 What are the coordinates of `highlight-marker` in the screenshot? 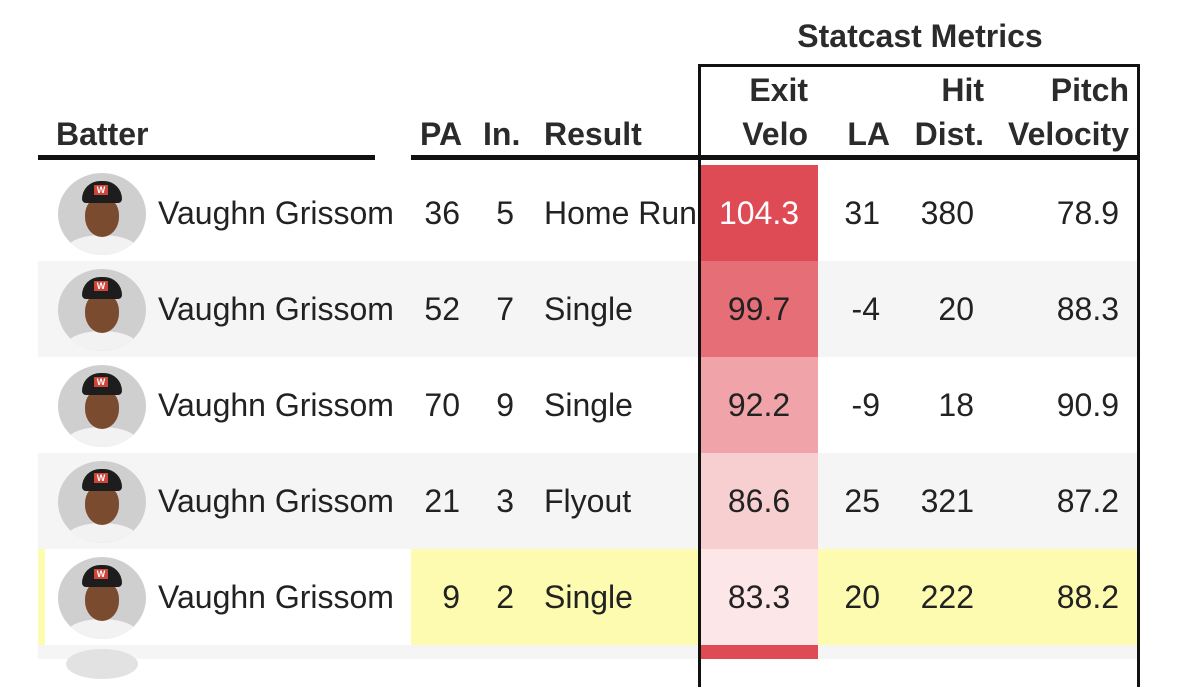 It's located at (41, 597).